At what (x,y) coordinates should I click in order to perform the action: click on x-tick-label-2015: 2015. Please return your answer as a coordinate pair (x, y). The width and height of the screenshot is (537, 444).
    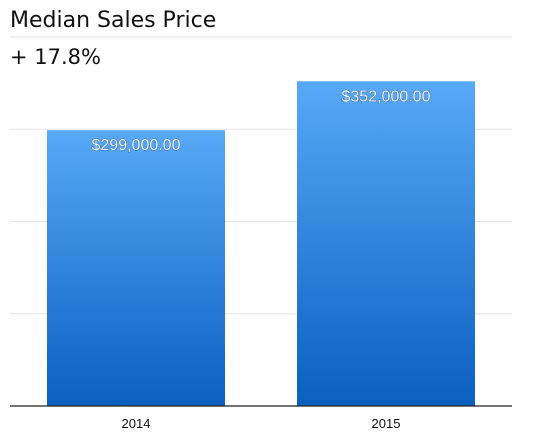
    Looking at the image, I should click on (386, 423).